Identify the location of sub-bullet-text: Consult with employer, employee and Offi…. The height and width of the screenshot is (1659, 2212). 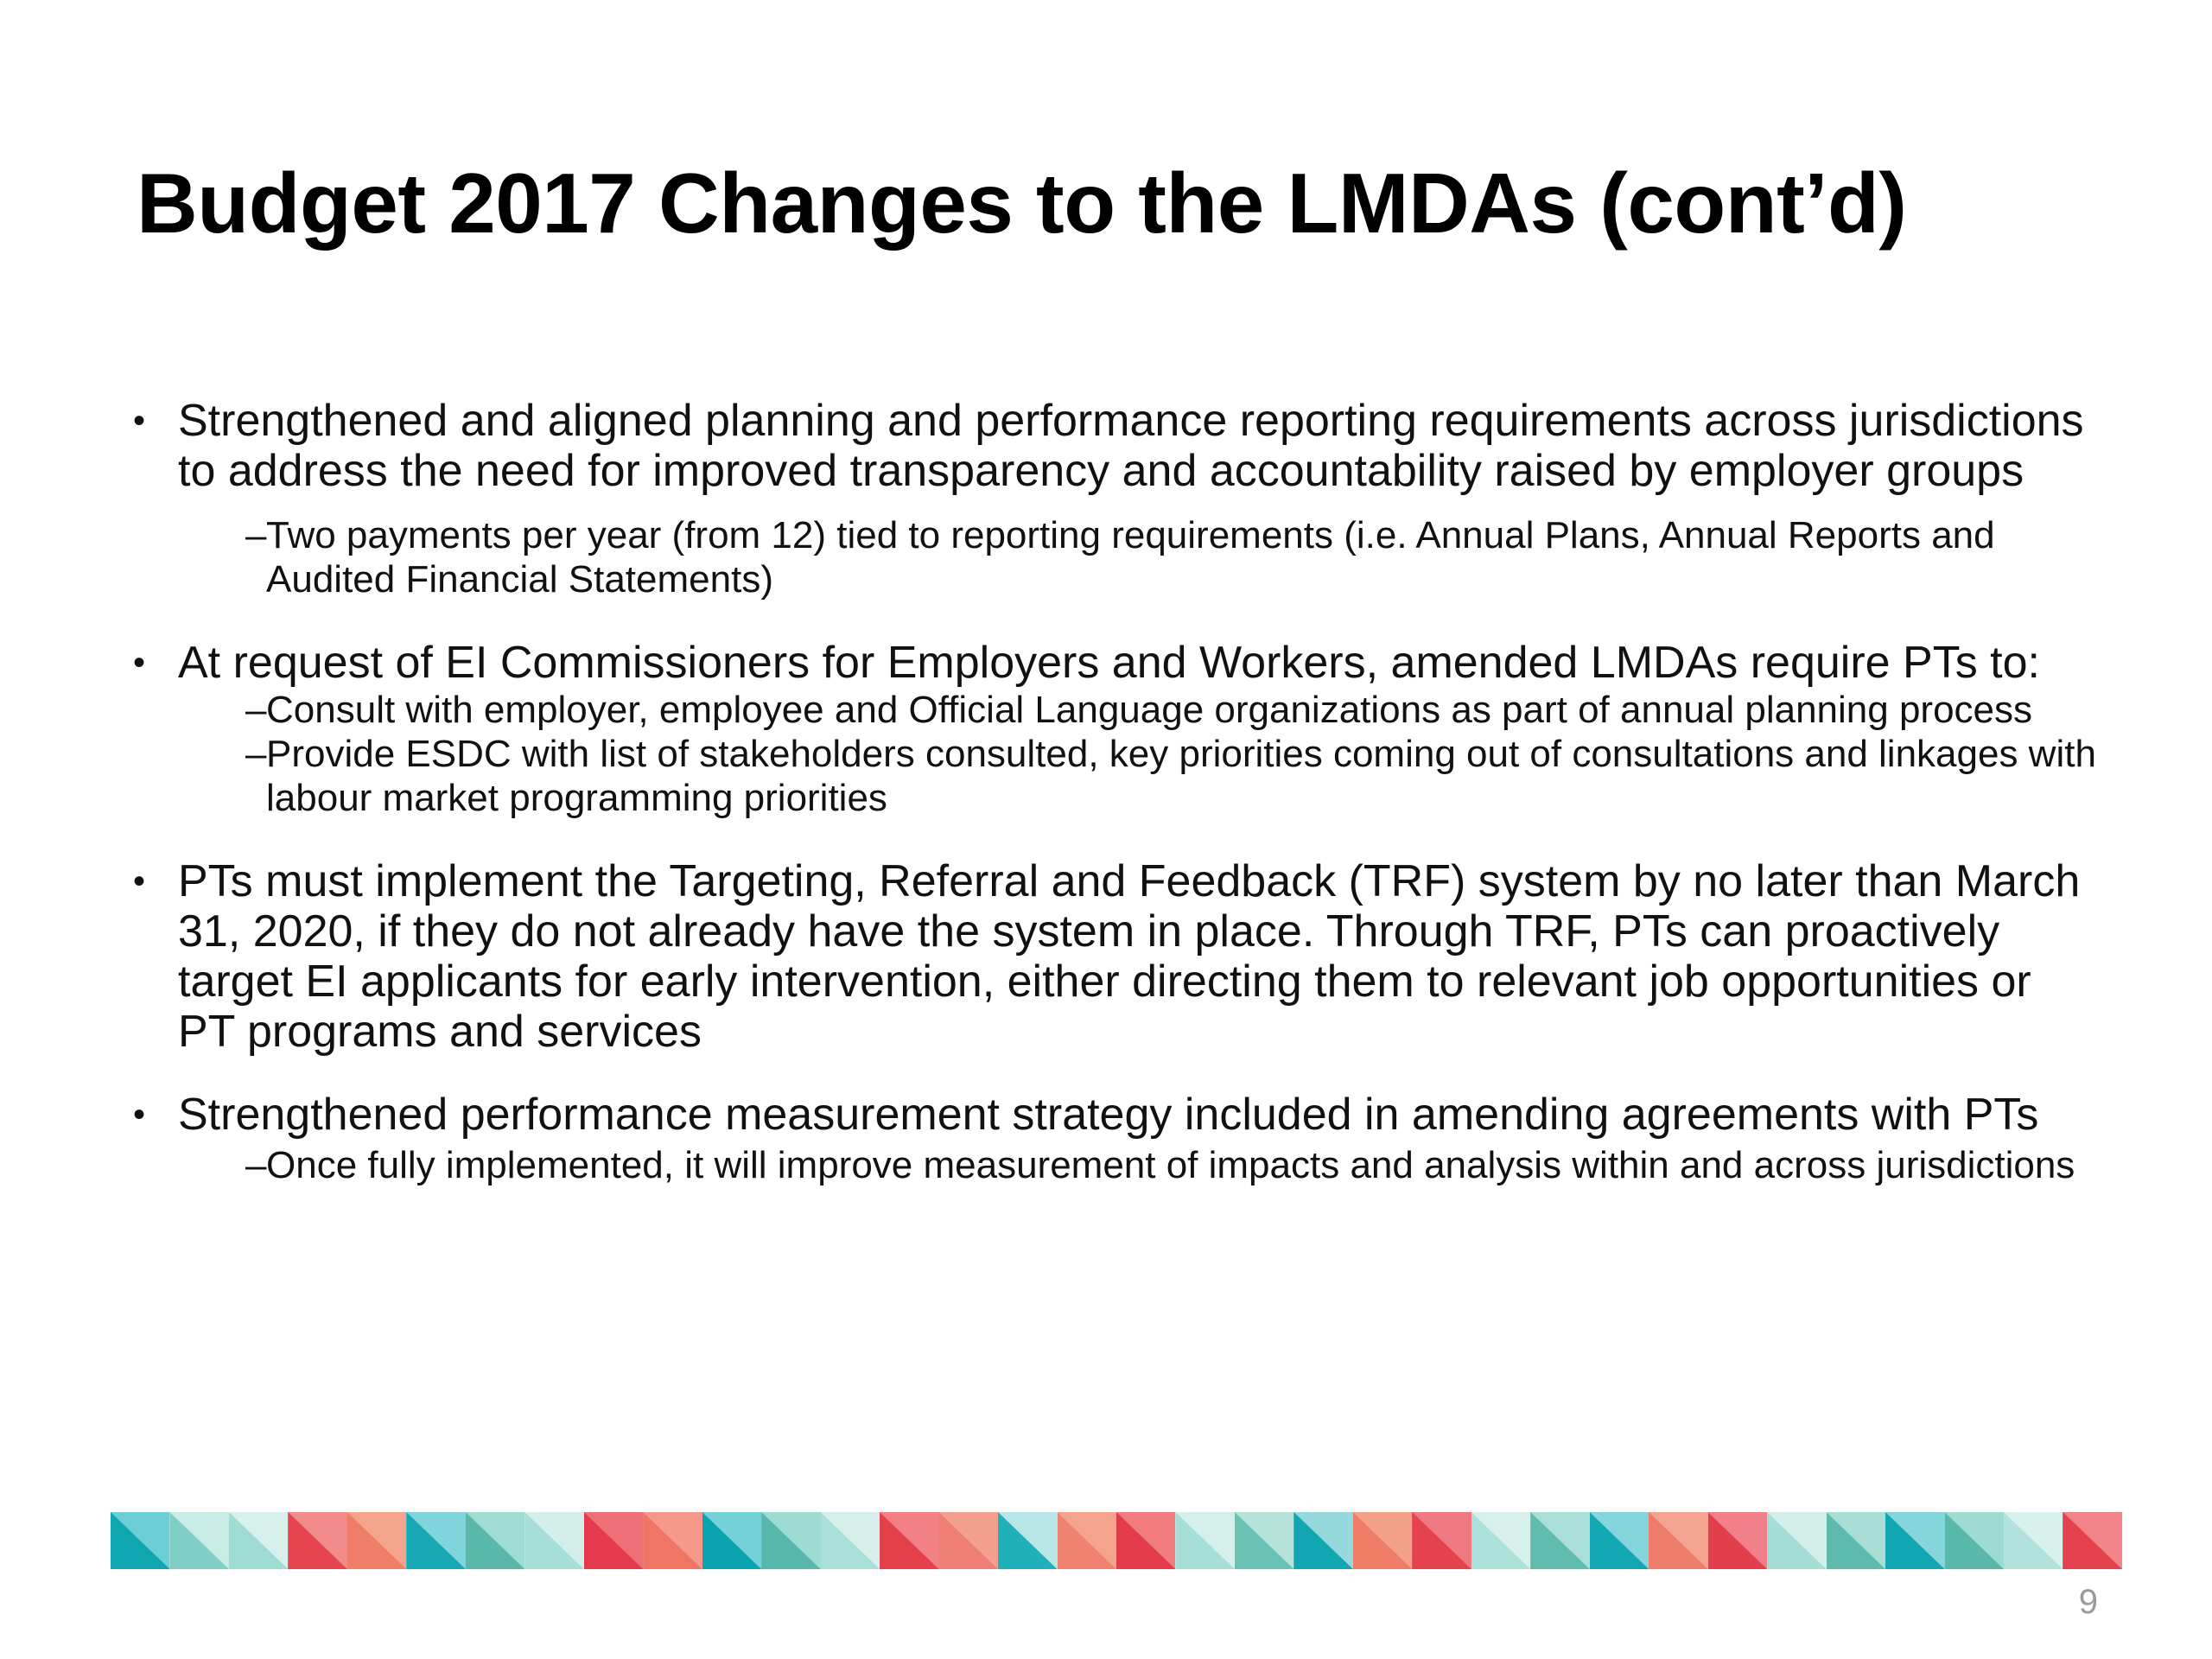
(1149, 710).